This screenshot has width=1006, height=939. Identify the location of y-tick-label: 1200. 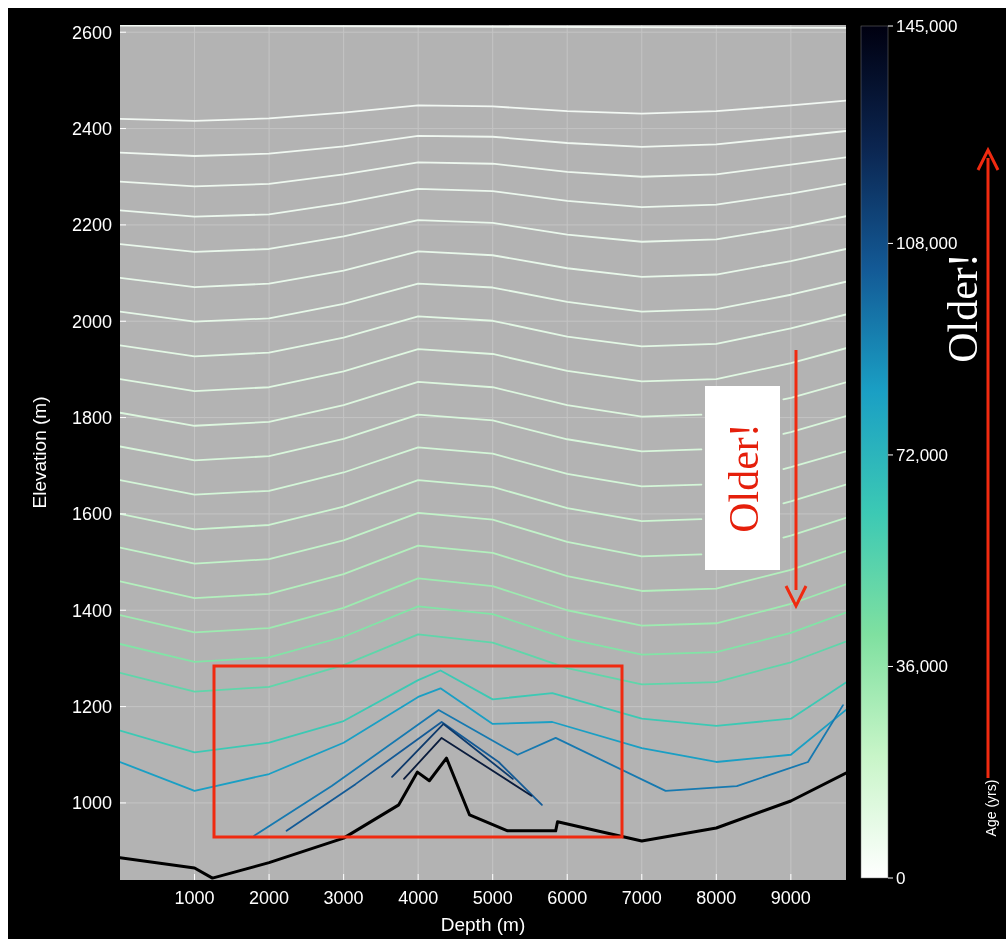
(91, 706).